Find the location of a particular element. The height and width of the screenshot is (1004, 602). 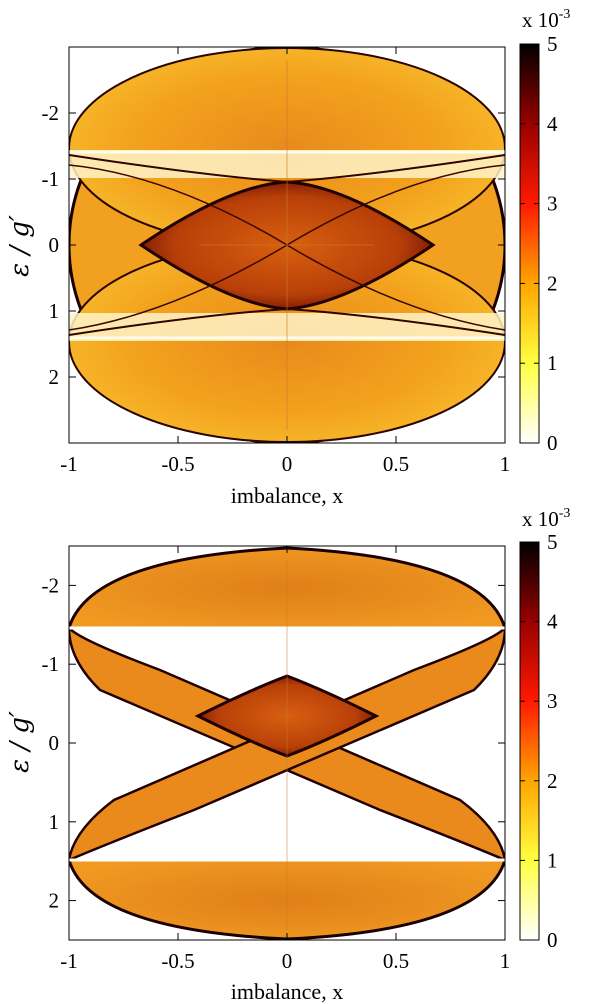

top-y-axis-label: ε / g′ is located at coordinates (20, 246).